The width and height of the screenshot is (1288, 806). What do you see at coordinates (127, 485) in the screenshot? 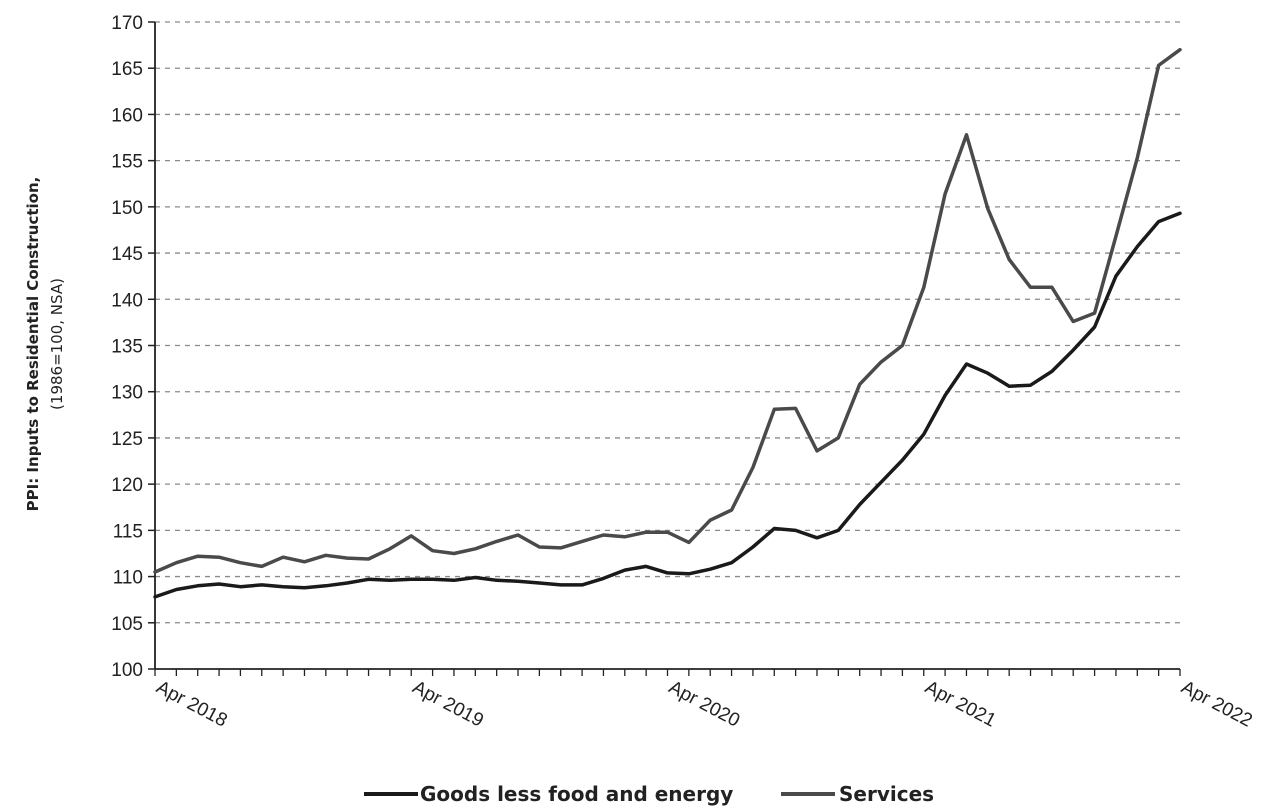
I see `y-tick-label-120: 120` at bounding box center [127, 485].